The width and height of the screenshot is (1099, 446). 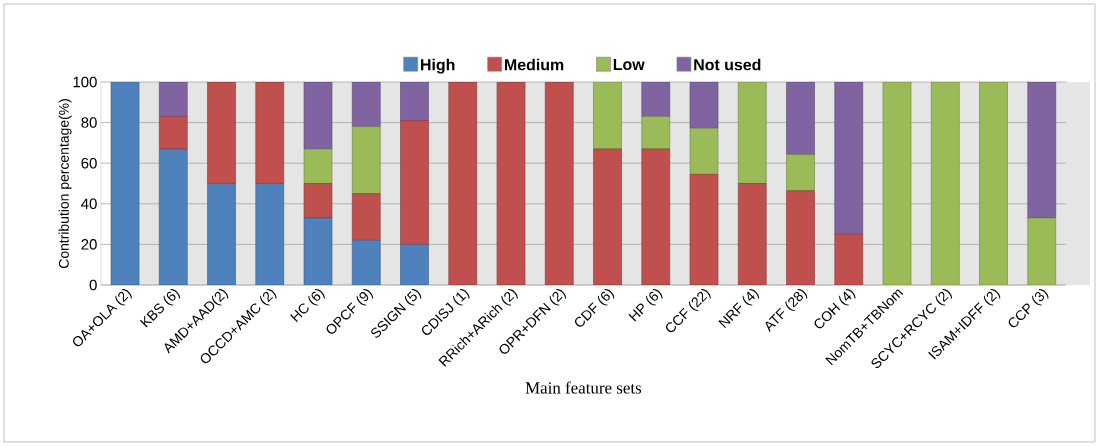 I want to click on legend-label: High, so click(x=438, y=66).